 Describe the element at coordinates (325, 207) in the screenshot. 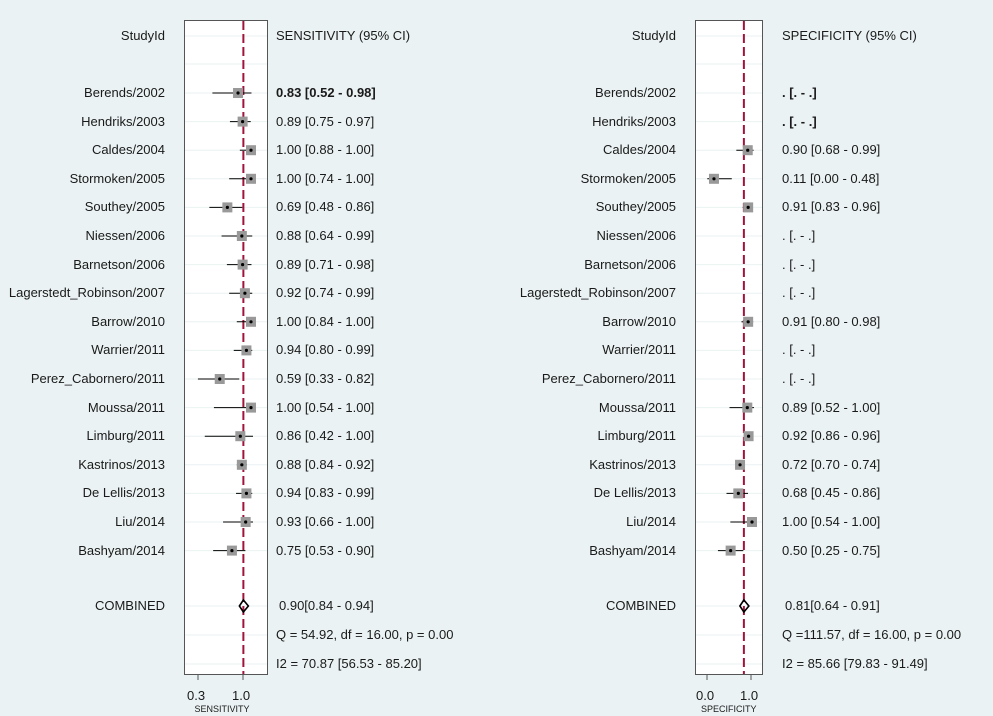

I see `study-estimate-text: 0.69 [0.48 - 0.86]` at that location.